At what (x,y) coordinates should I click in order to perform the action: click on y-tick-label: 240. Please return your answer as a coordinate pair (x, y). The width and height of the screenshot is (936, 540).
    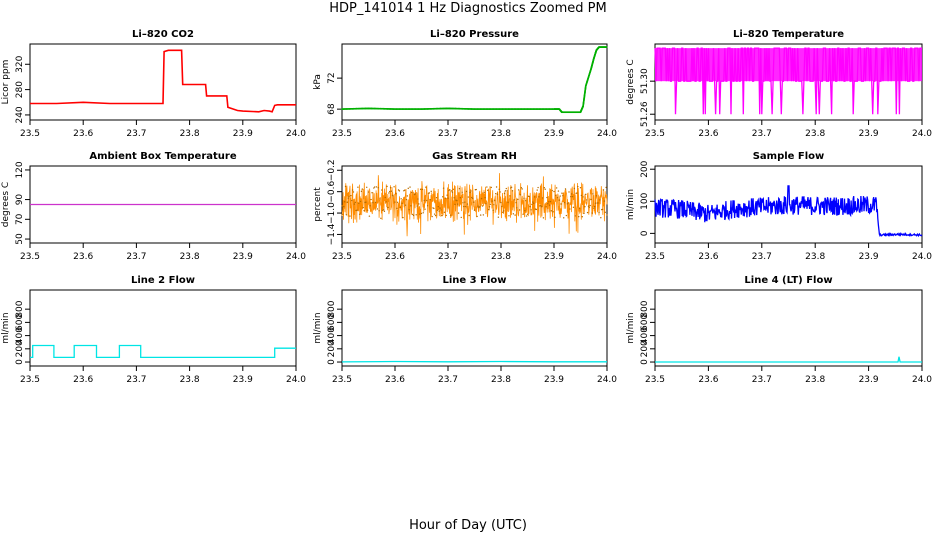
    Looking at the image, I should click on (20, 114).